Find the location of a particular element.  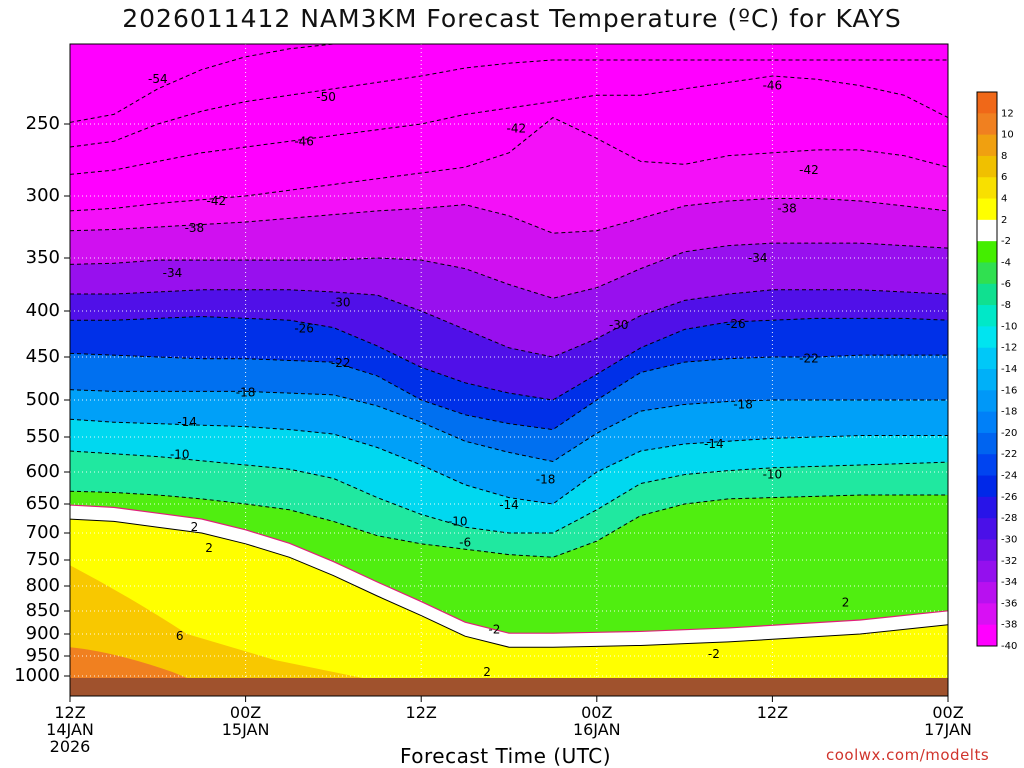

colorbar-level-label: -18 is located at coordinates (1009, 412).